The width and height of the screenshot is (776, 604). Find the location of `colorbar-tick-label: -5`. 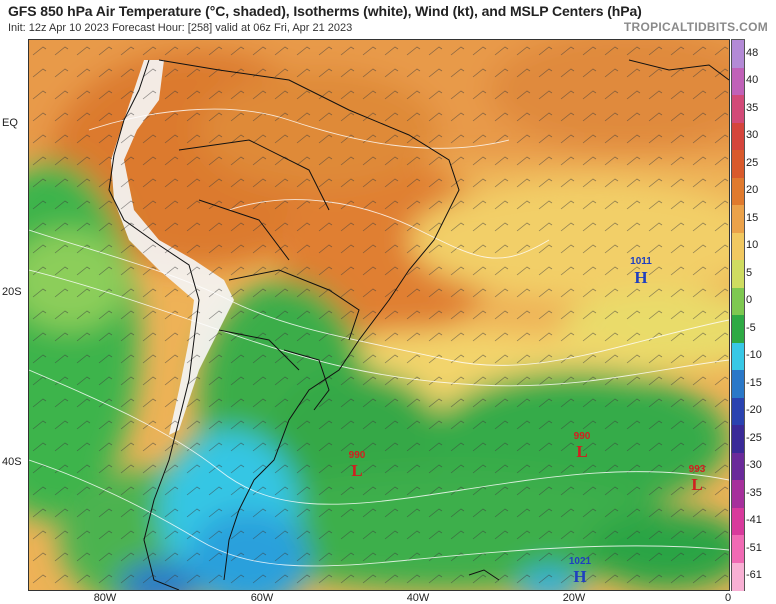

colorbar-tick-label: -5 is located at coordinates (751, 327).